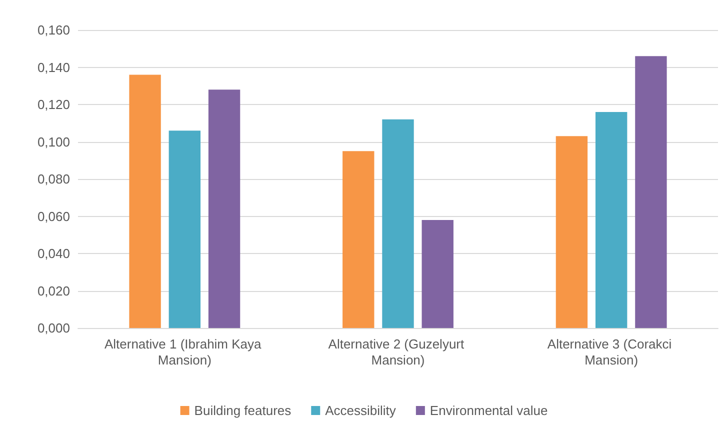  Describe the element at coordinates (53, 67) in the screenshot. I see `y-tick-label: 0,140` at that location.